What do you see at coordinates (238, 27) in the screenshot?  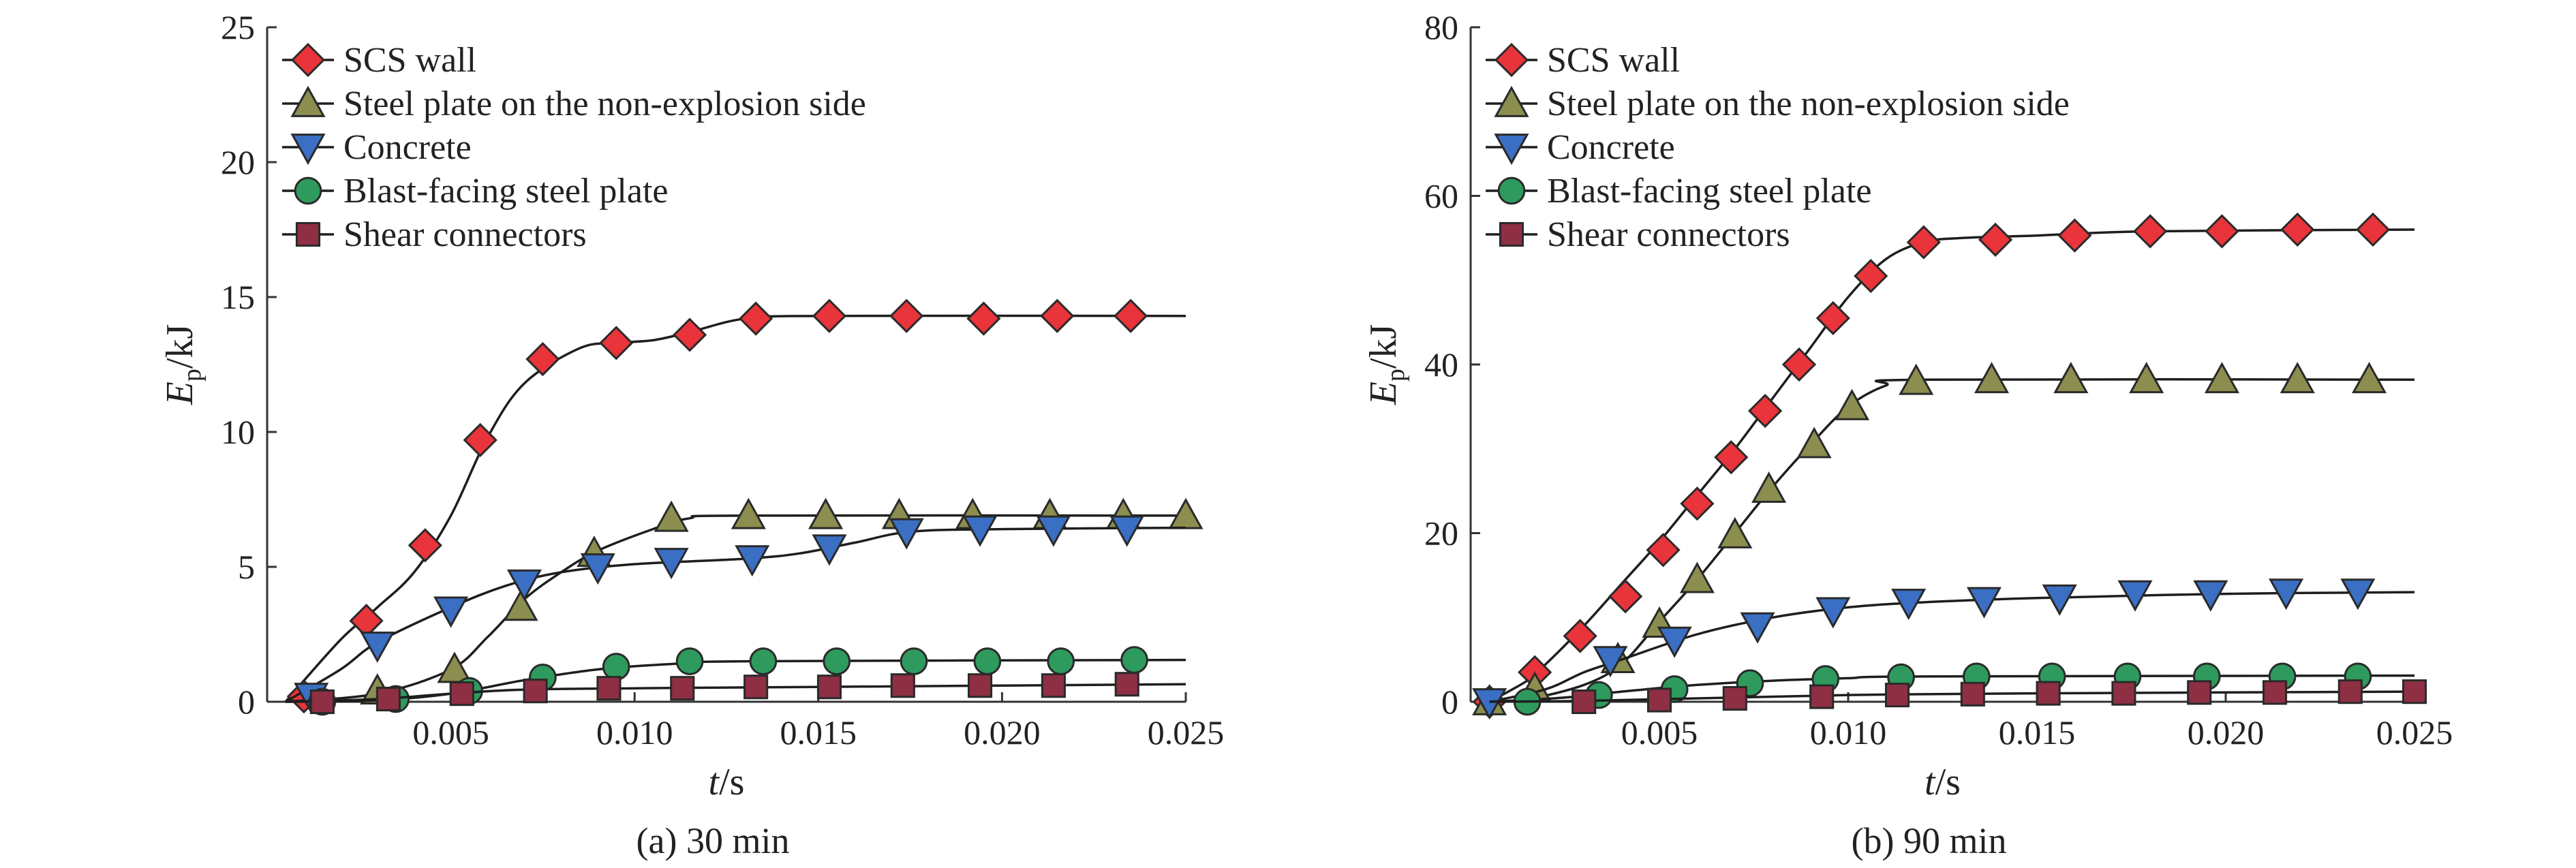 I see `y-tick-label: 25` at bounding box center [238, 27].